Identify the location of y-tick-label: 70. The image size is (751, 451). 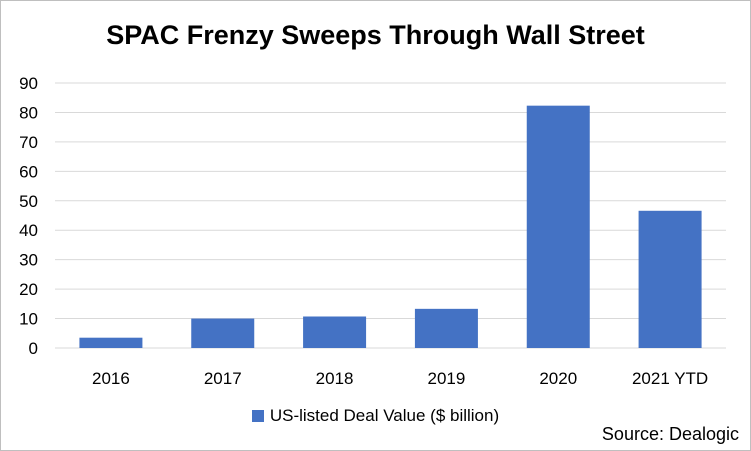
(28, 142).